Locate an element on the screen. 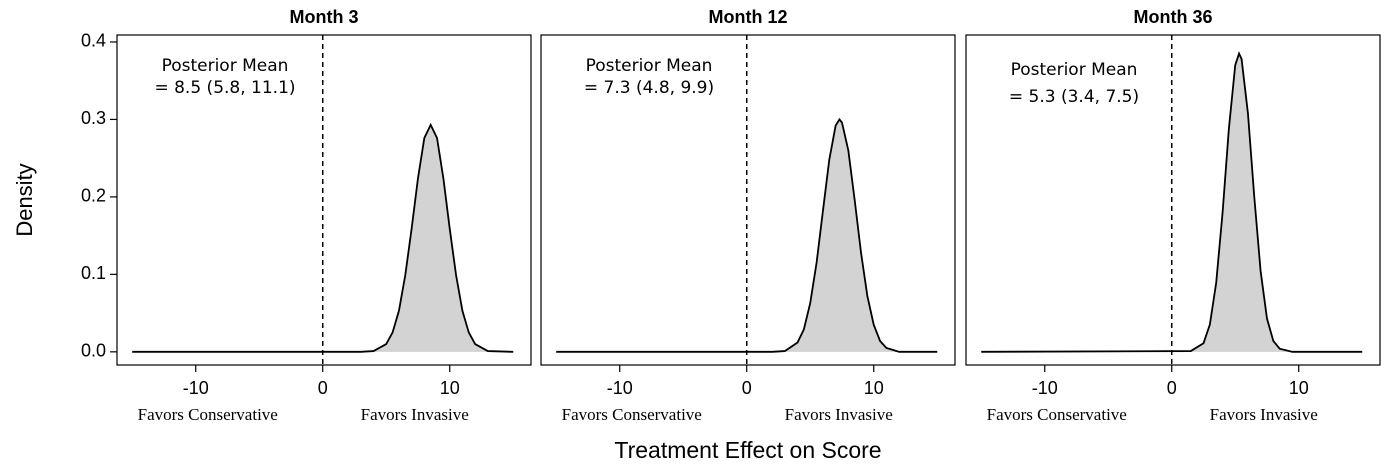 The image size is (1389, 470). y-tick-label: 0.1 is located at coordinates (93, 273).